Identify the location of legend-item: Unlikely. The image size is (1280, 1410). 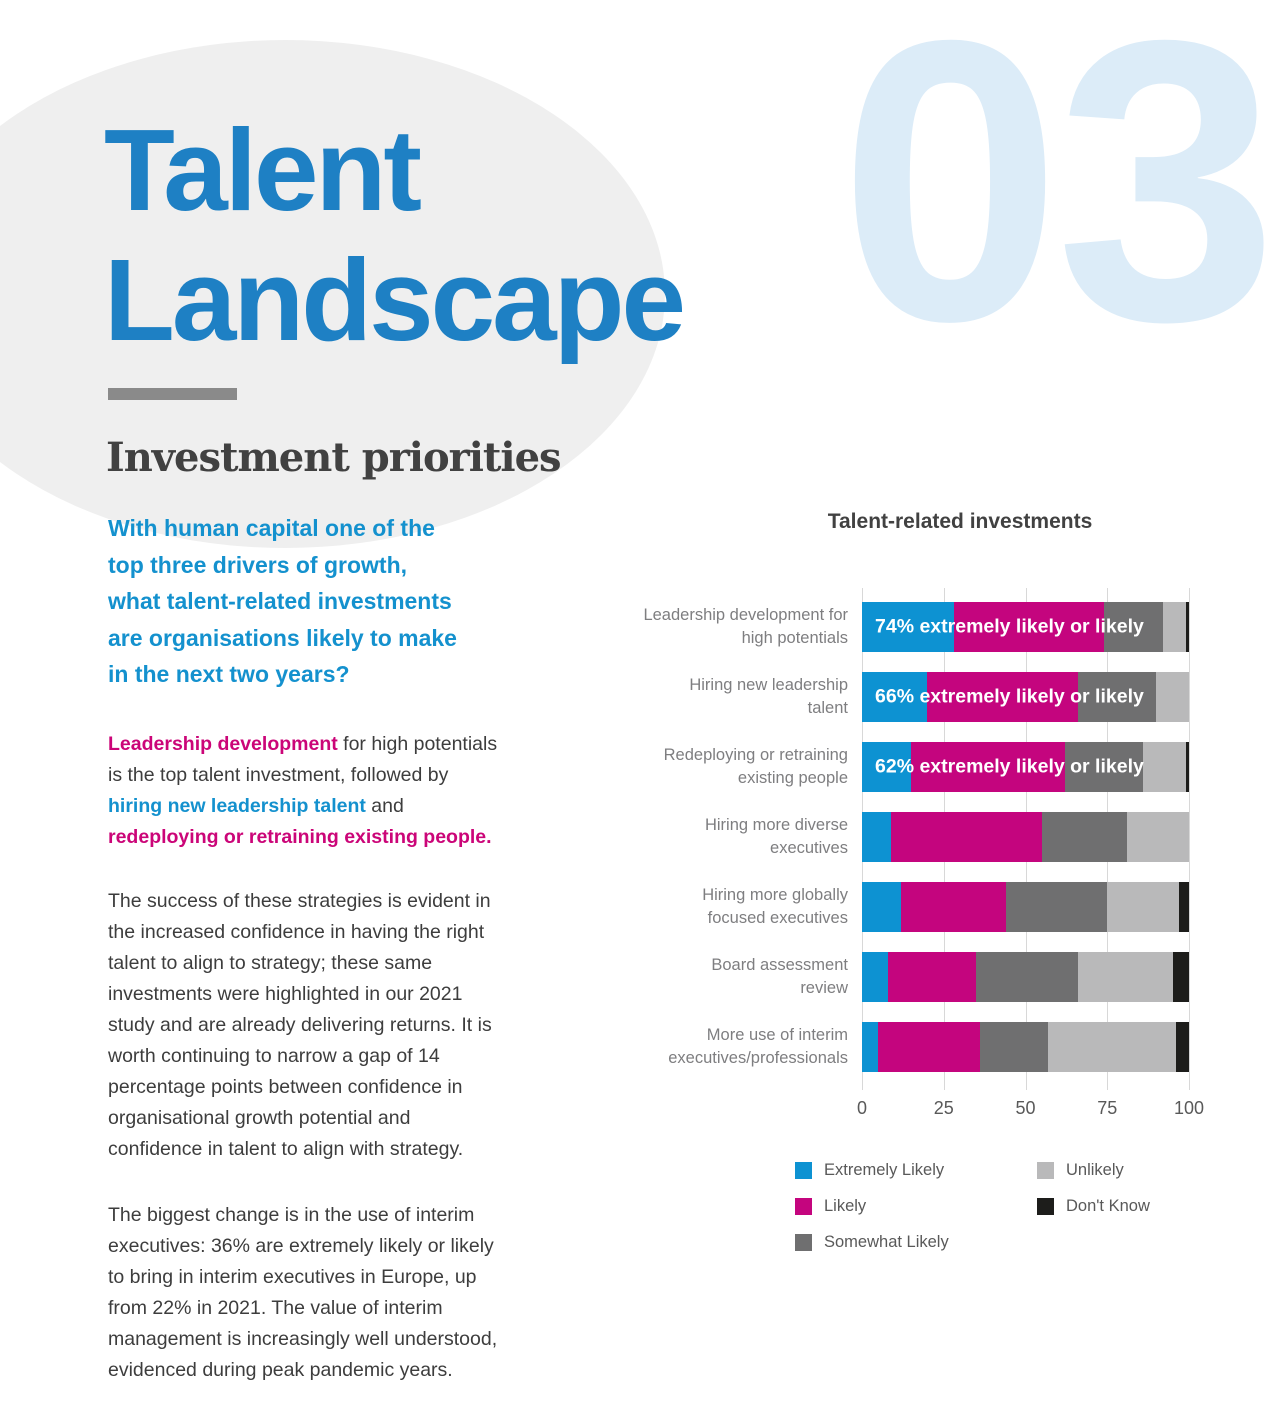
(1080, 1170).